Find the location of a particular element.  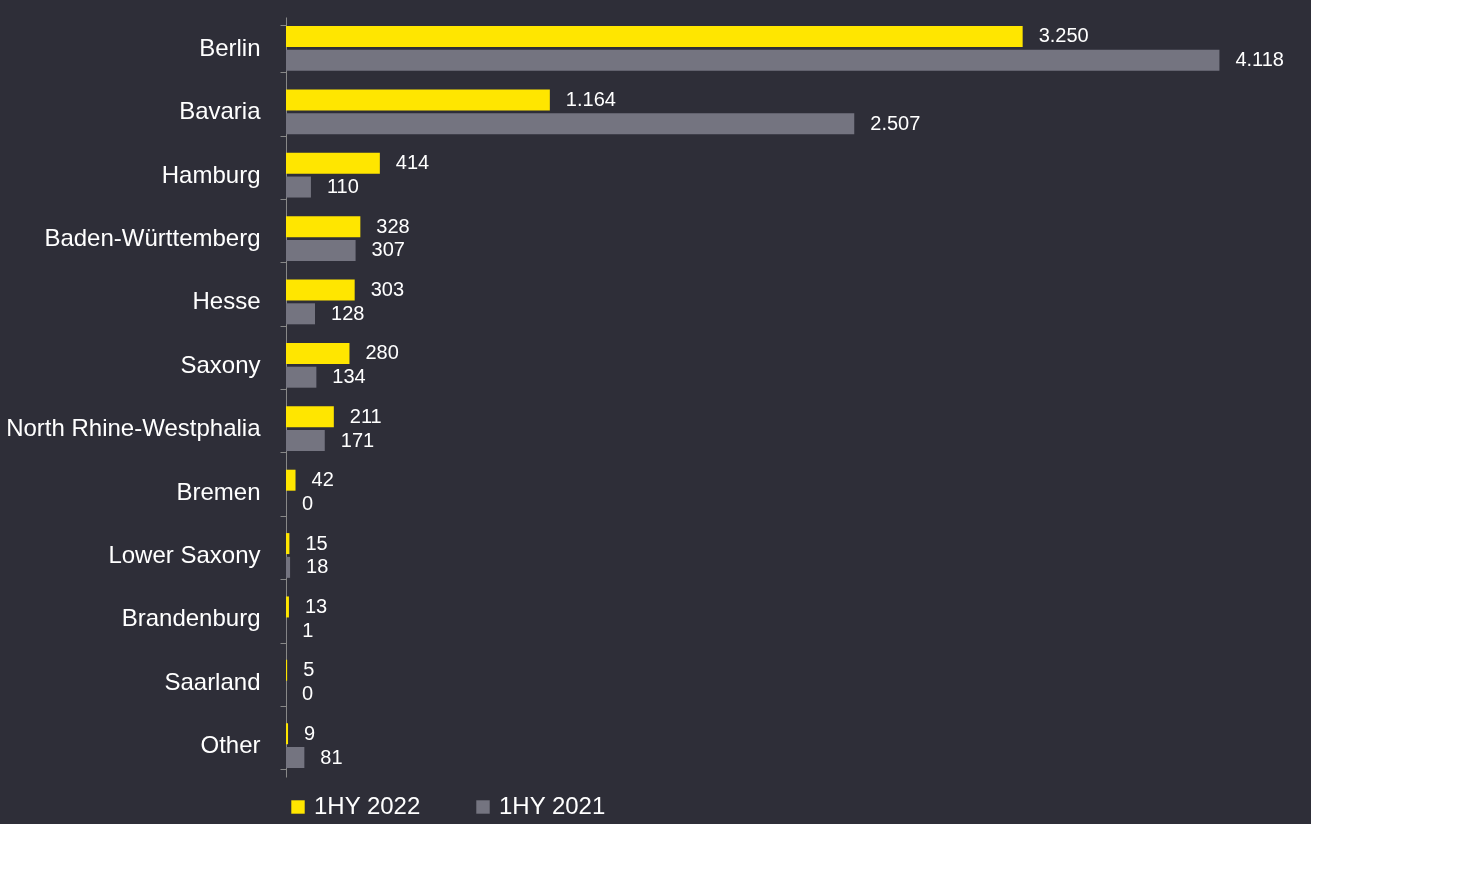

data-label: 414 is located at coordinates (412, 162).